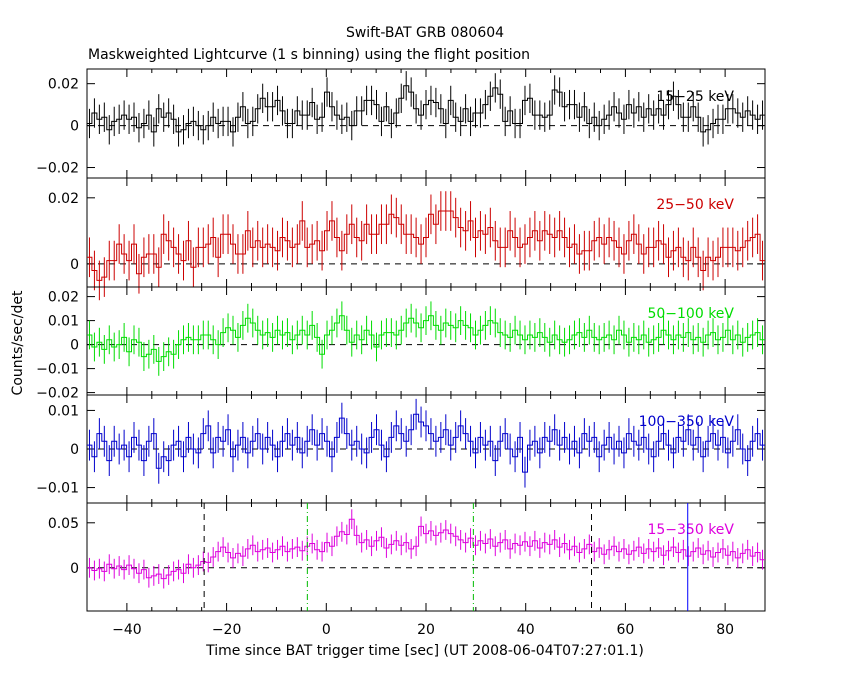 This screenshot has height=680, width=850. I want to click on panel-2: −0.02 −0.01 0 0.01 0.02 50−100 keV, so click(401, 344).